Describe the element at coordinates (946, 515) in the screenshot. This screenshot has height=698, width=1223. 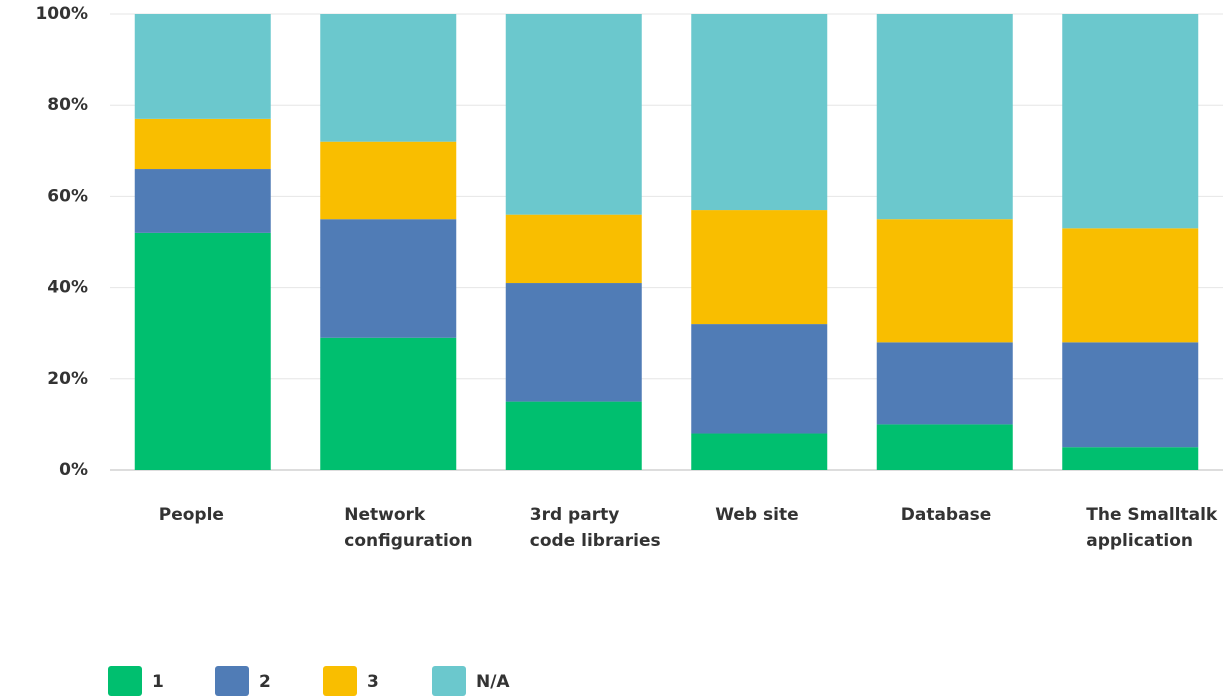
I see `x-tick-label: Database` at that location.